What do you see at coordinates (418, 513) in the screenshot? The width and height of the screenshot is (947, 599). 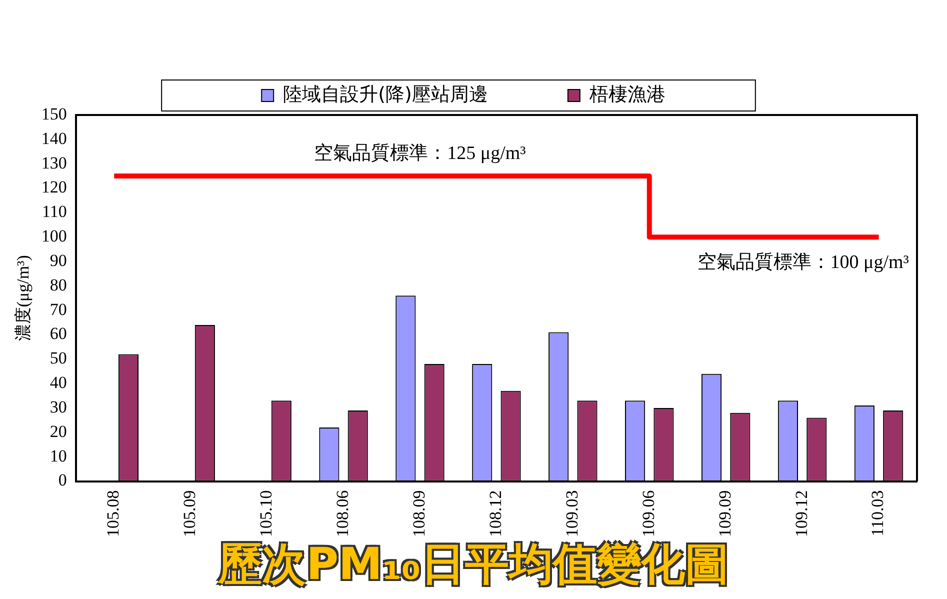 I see `x-tick-label: 108.09` at bounding box center [418, 513].